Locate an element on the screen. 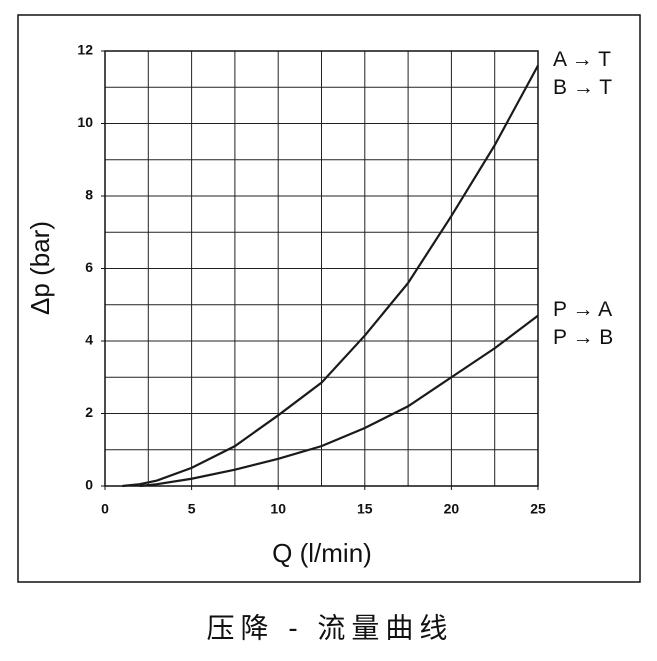 Image resolution: width=657 pixels, height=661 pixels. x-tick-label: 5 is located at coordinates (192, 509).